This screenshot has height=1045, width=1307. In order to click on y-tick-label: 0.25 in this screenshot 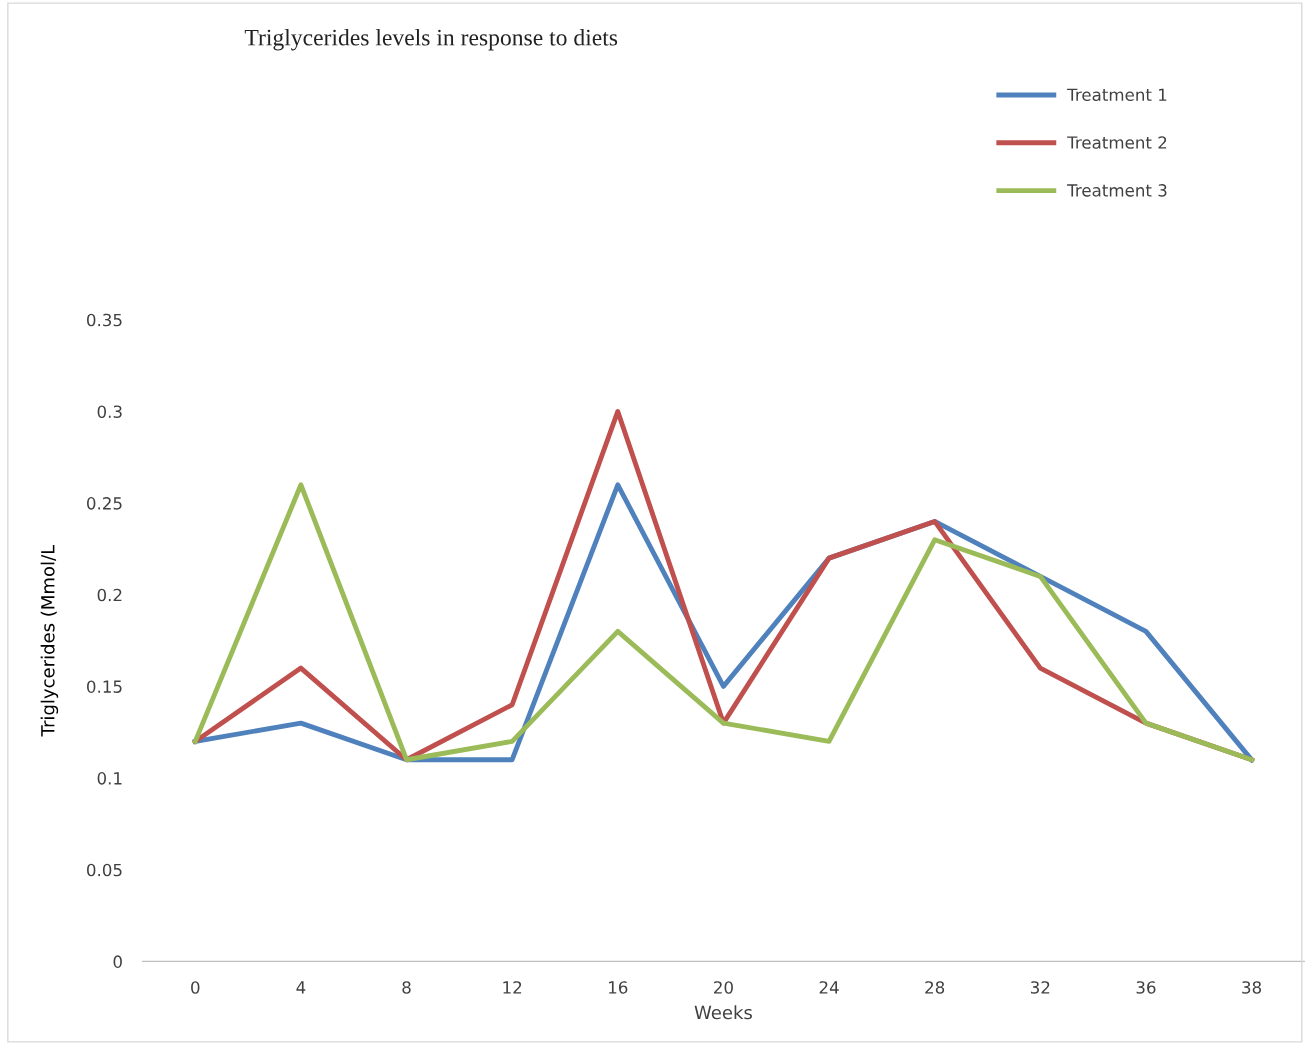, I will do `click(104, 503)`.